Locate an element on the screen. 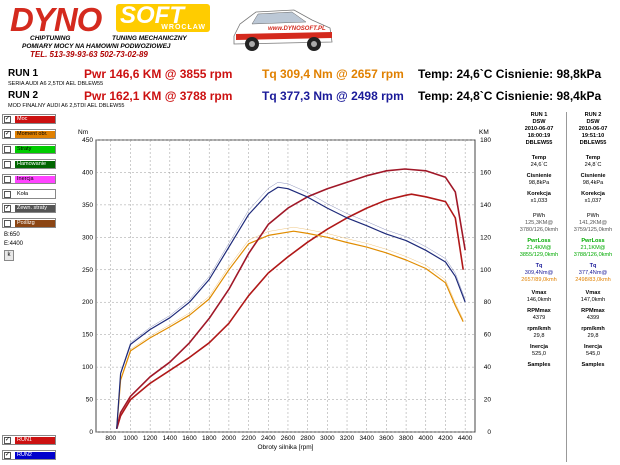 This screenshot has height=465, width=620. y-right-tick-label: 60 is located at coordinates (488, 335).